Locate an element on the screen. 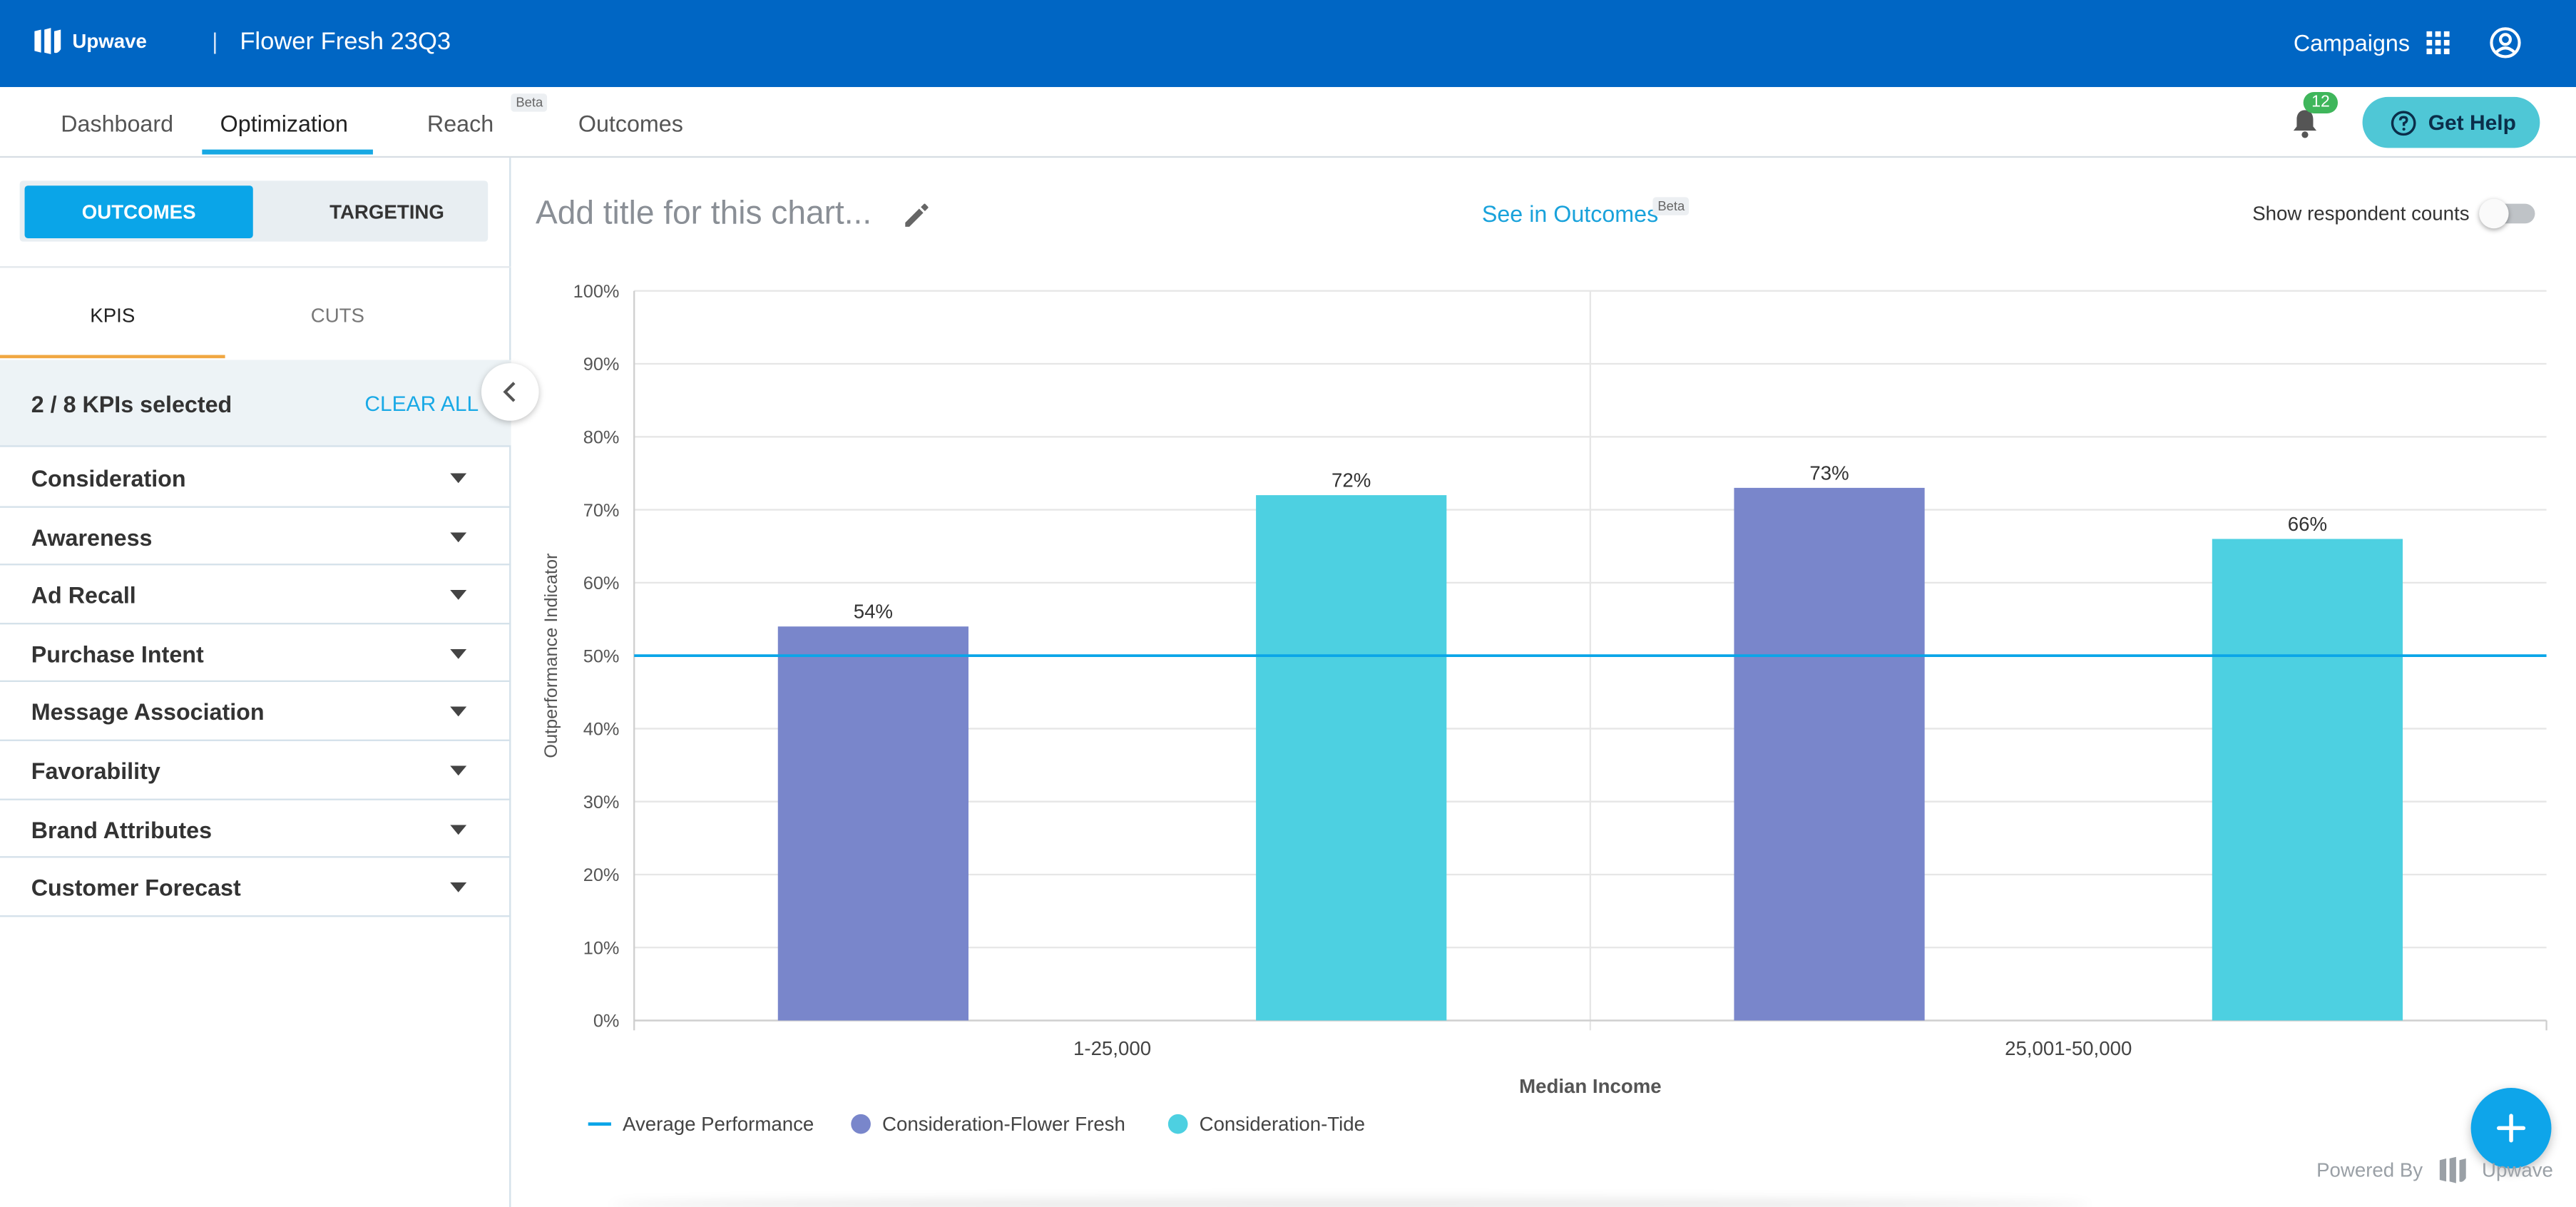 This screenshot has height=1207, width=2576. x-axis-title: Median Income is located at coordinates (1590, 1086).